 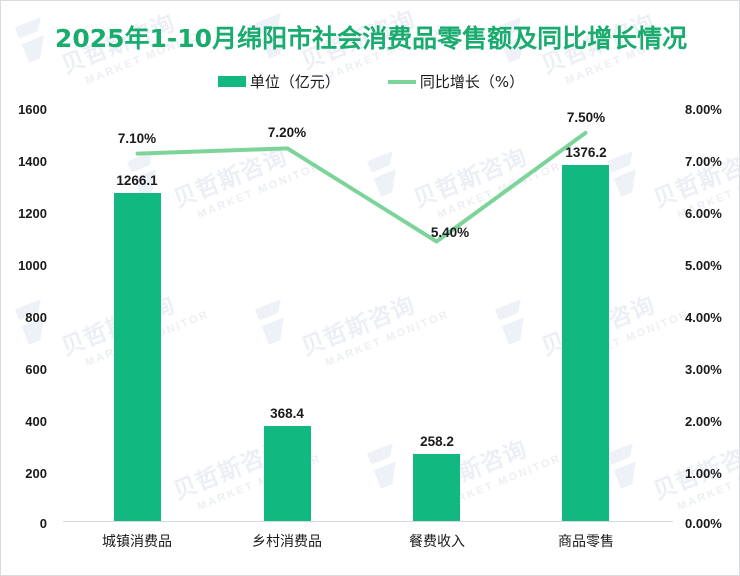 I want to click on chart-legend: 单位（亿元） 同比增长（%）, so click(x=370, y=81).